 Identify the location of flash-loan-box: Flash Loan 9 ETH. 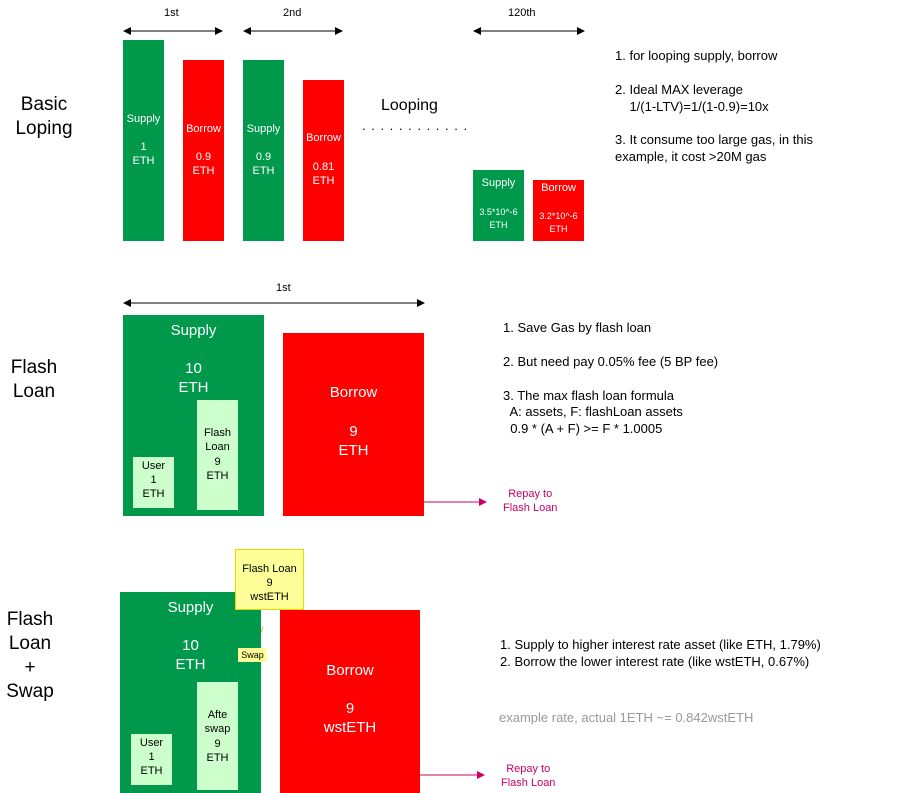
(217, 455).